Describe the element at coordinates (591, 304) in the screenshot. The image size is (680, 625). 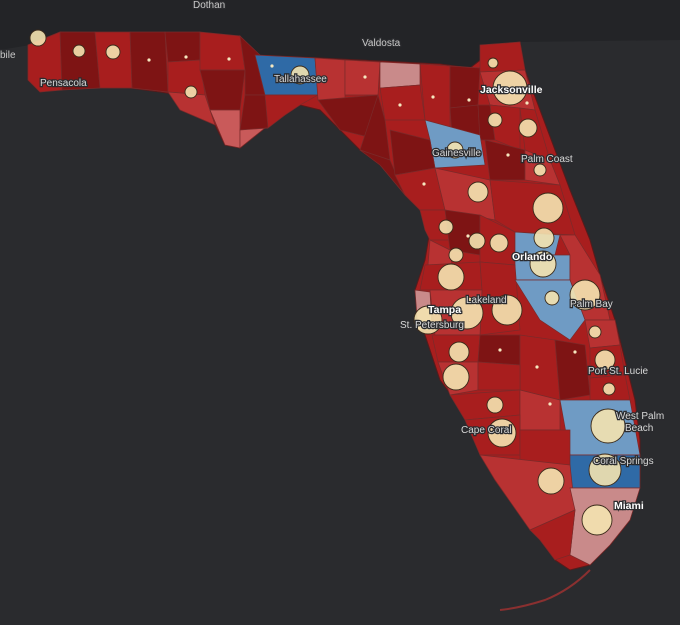
I see `label-palm-bay: Palm Bay` at that location.